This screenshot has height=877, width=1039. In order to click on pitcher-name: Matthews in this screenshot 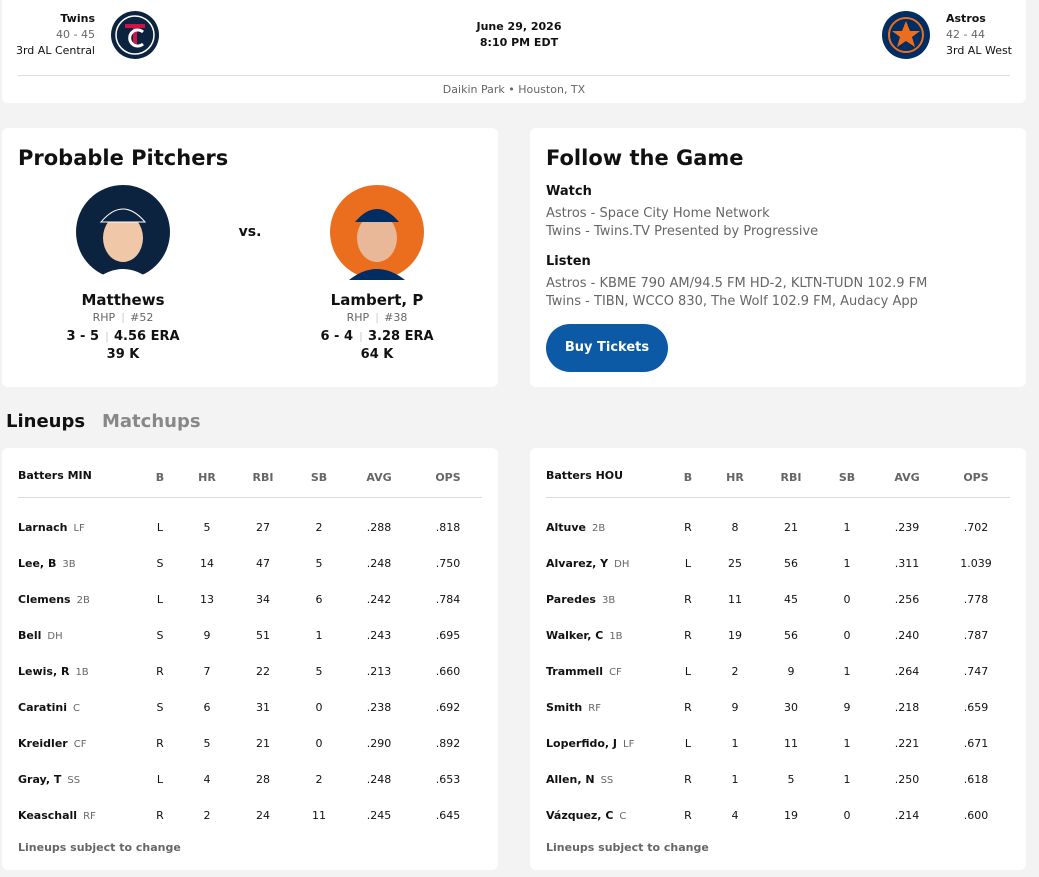, I will do `click(123, 300)`.